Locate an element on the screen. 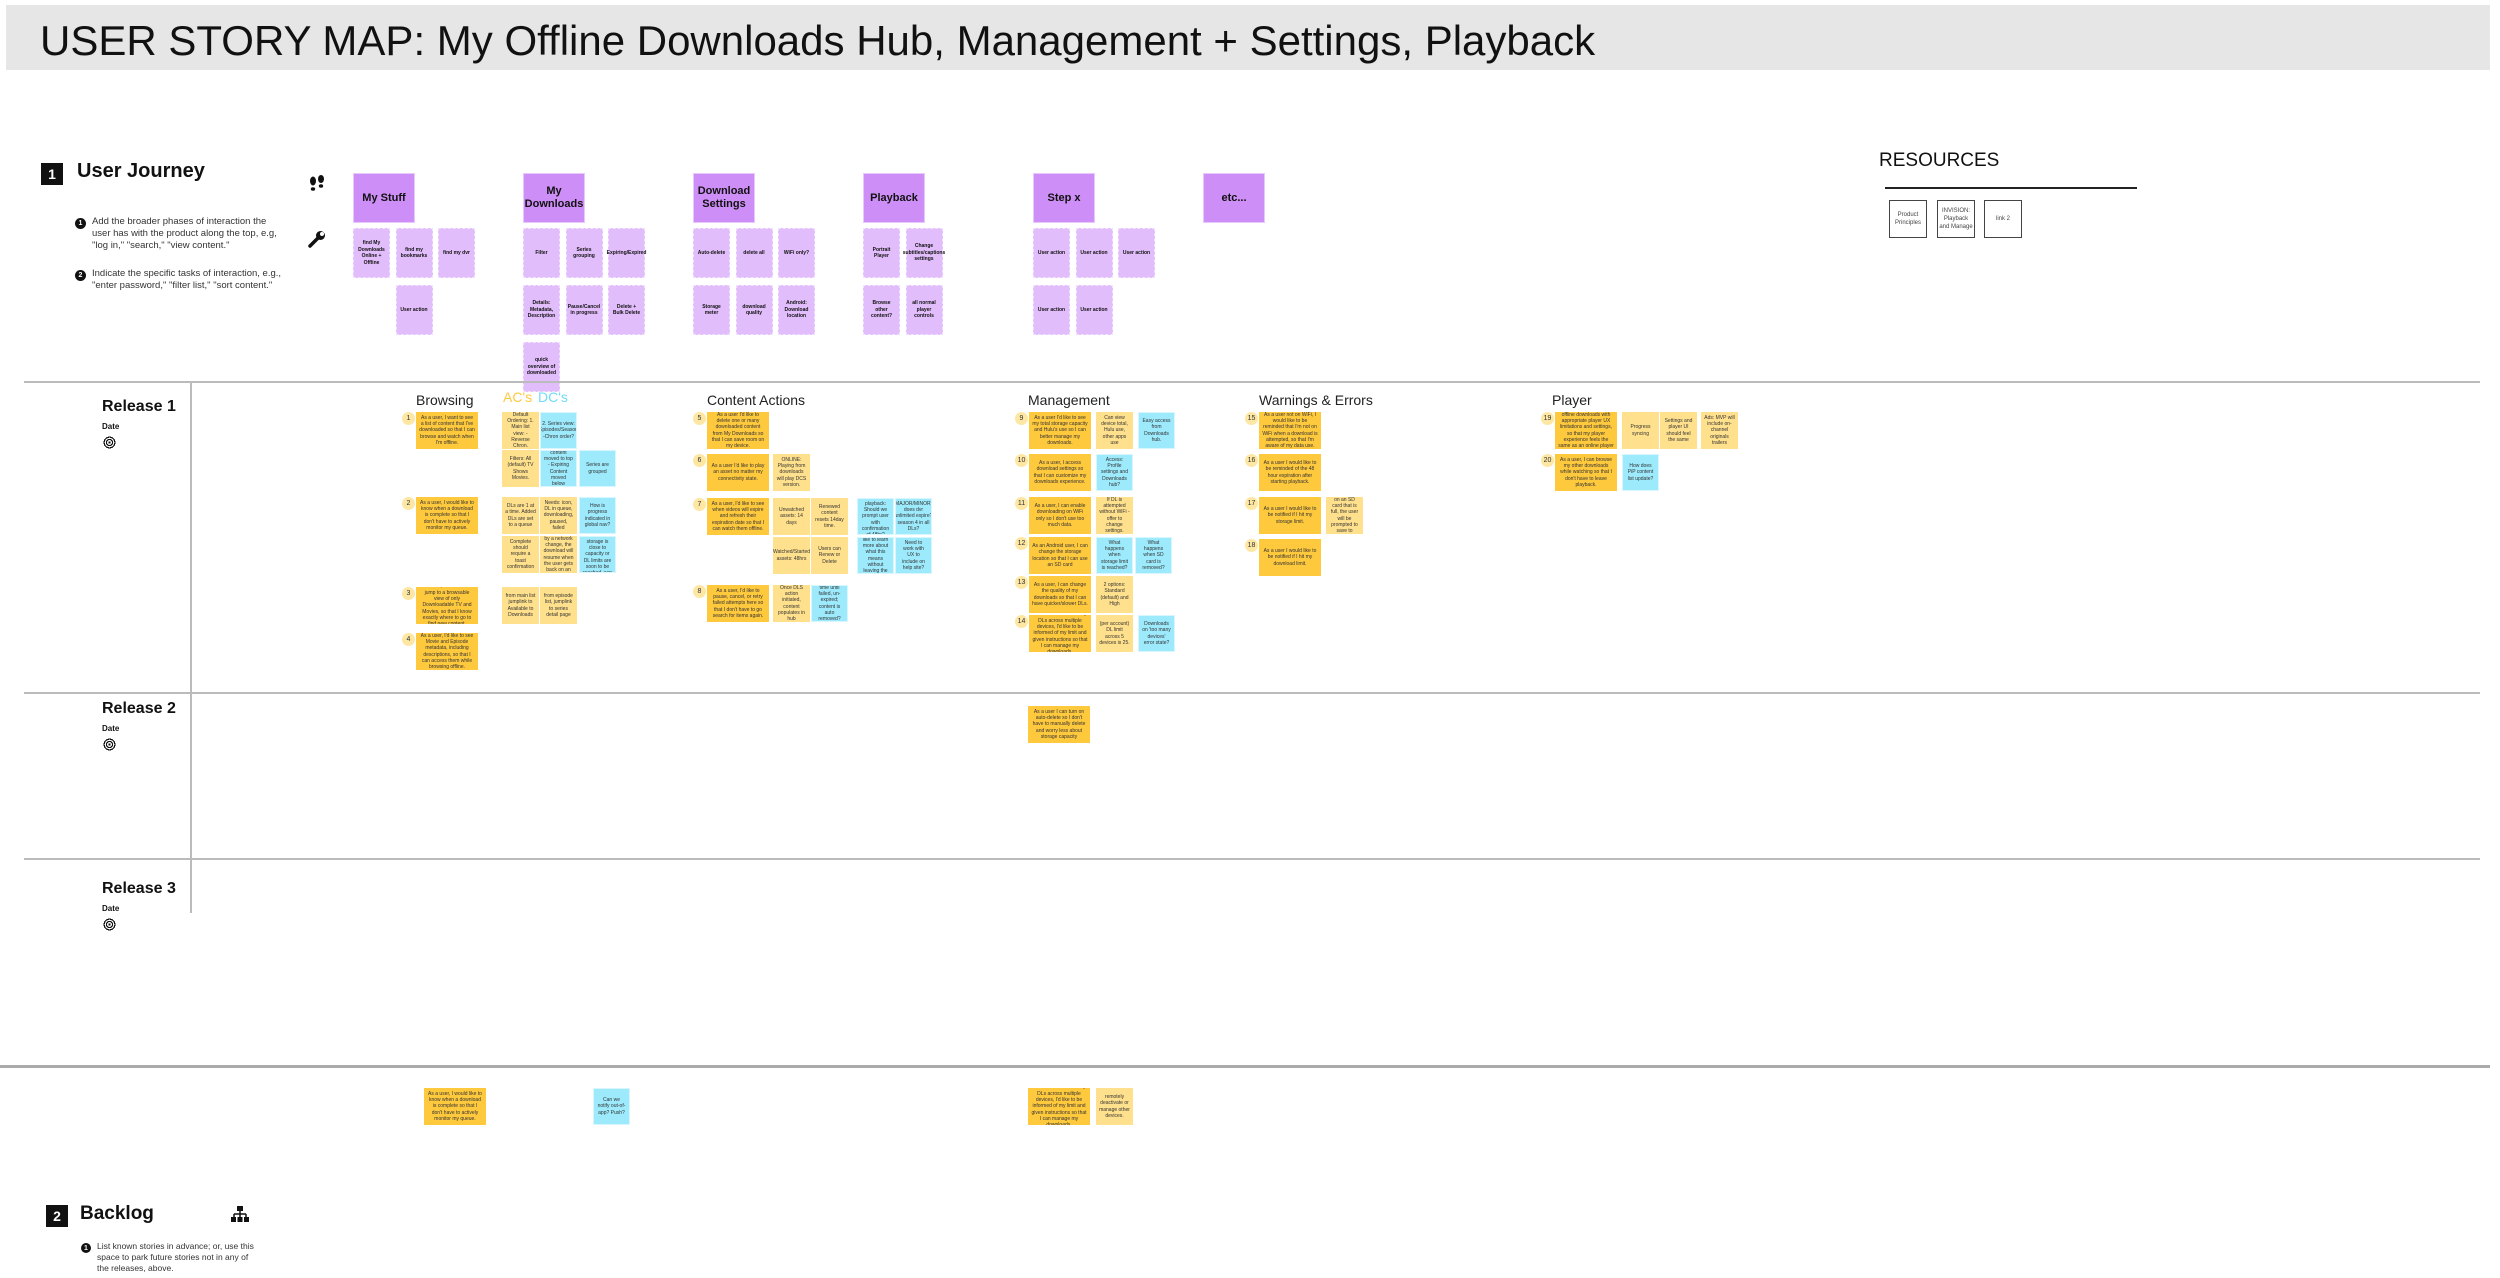  task-card: Delete + Bulk Delete is located at coordinates (626, 310).